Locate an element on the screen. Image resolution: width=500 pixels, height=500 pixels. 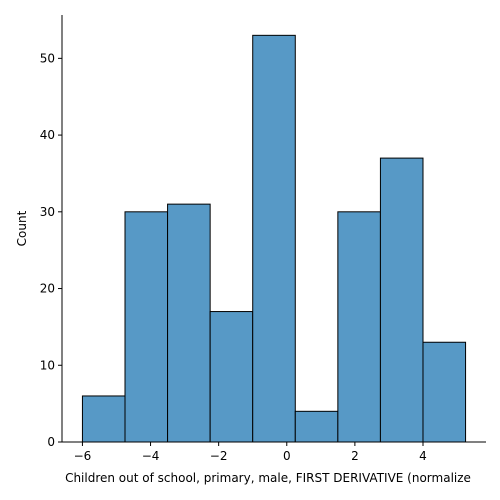
x-tick-label: 2 is located at coordinates (355, 456).